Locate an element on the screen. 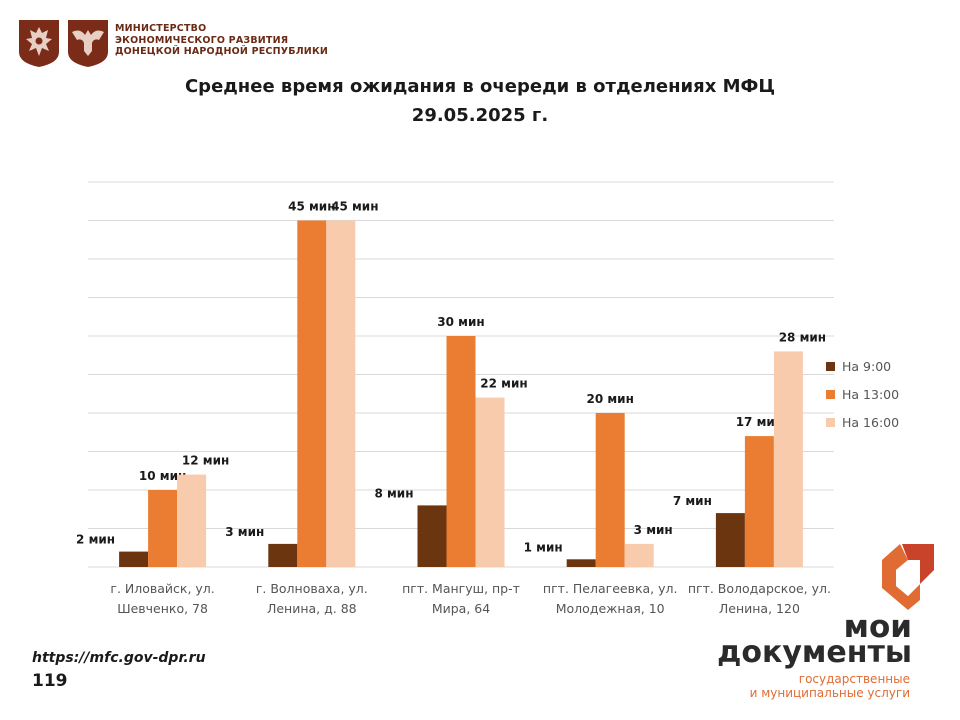  legend-label-16: На 16:00 is located at coordinates (871, 422).